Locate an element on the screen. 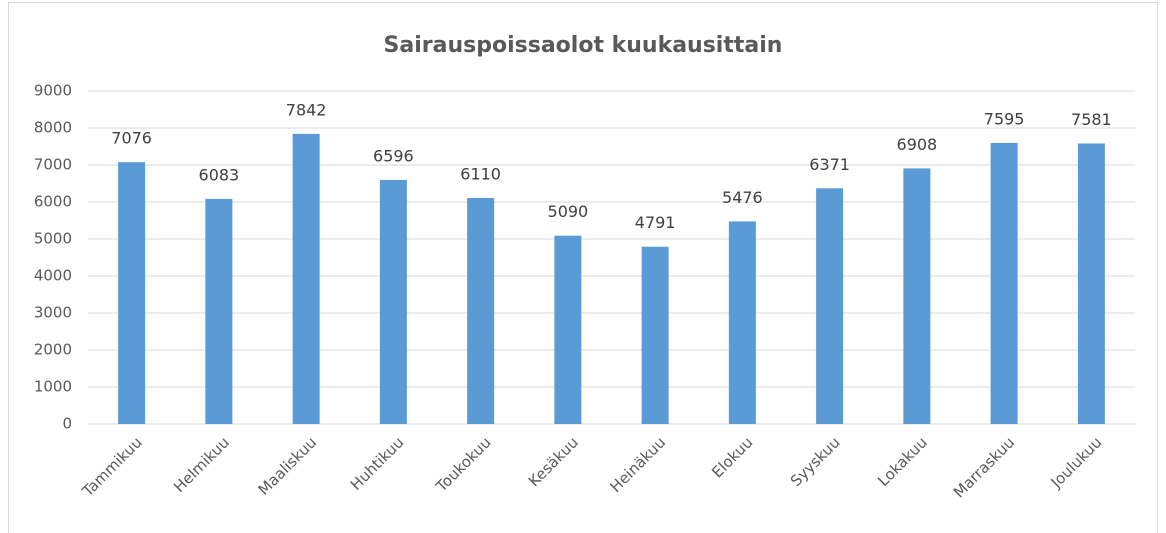 The height and width of the screenshot is (533, 1166). data-label: 6371 is located at coordinates (829, 164).